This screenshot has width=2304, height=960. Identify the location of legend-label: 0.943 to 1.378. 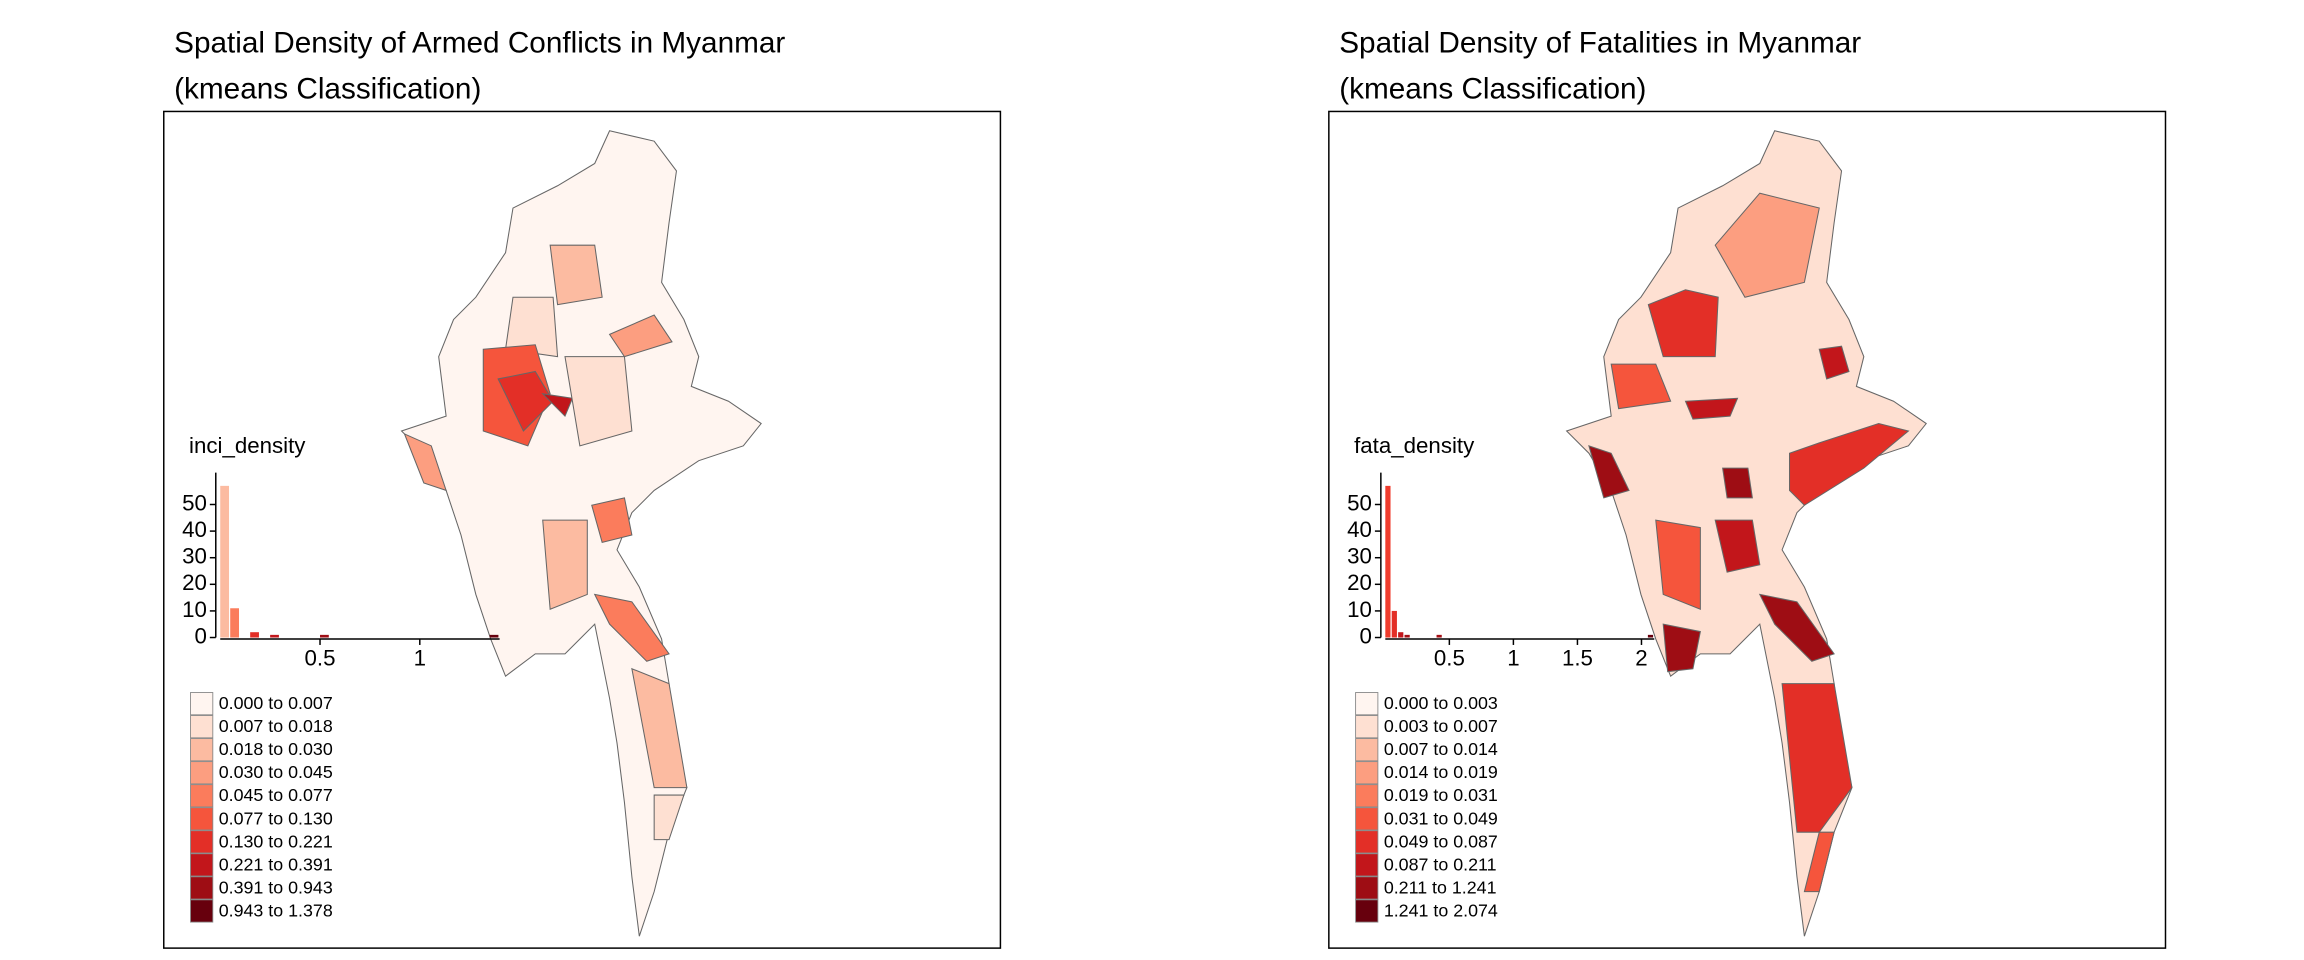
(276, 910).